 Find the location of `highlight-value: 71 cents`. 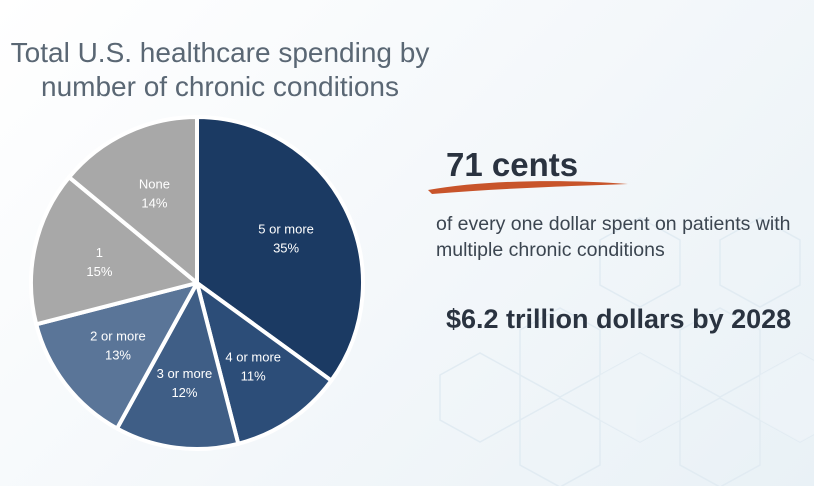

highlight-value: 71 cents is located at coordinates (512, 164).